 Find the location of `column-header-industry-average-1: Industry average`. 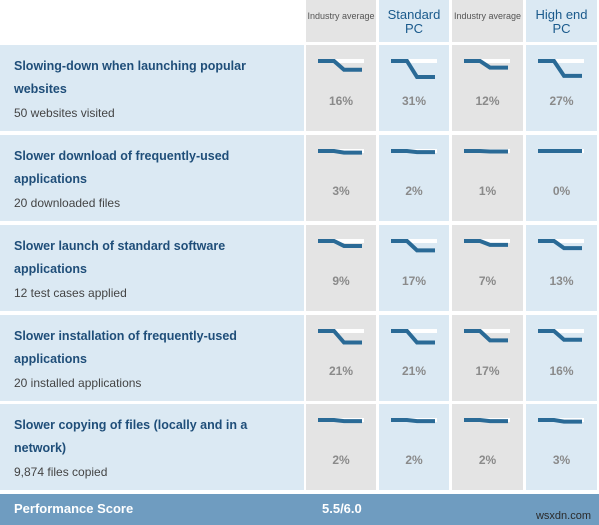

column-header-industry-average-1: Industry average is located at coordinates (341, 21).